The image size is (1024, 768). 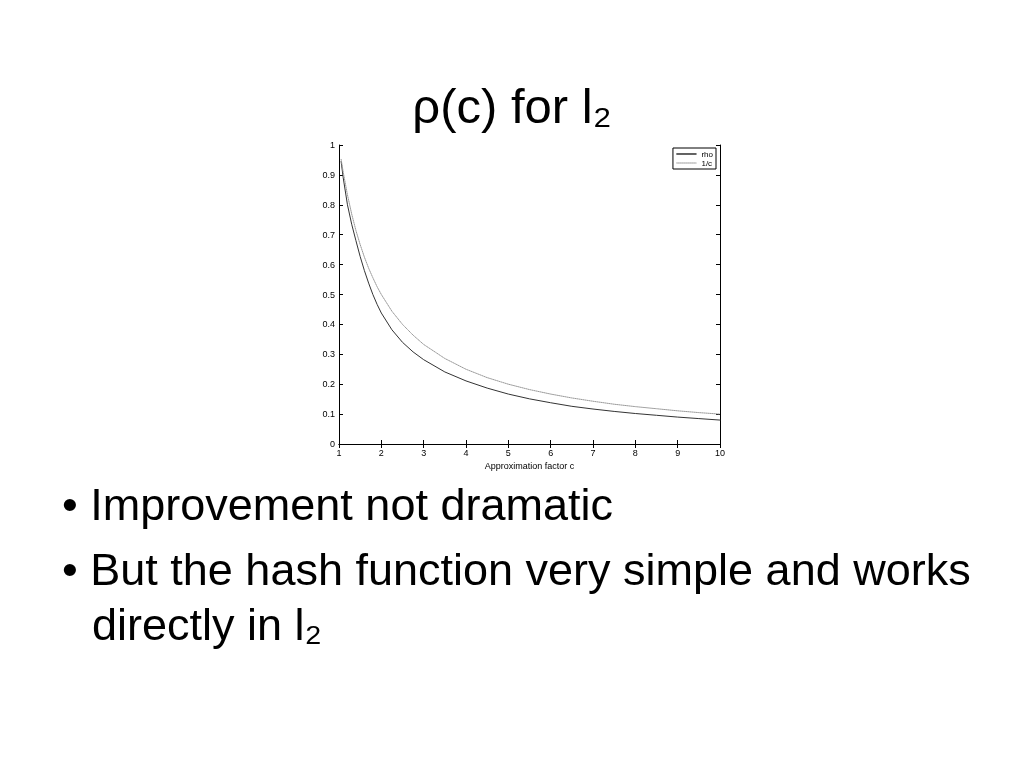 What do you see at coordinates (707, 163) in the screenshot?
I see `legend-label: 1/c` at bounding box center [707, 163].